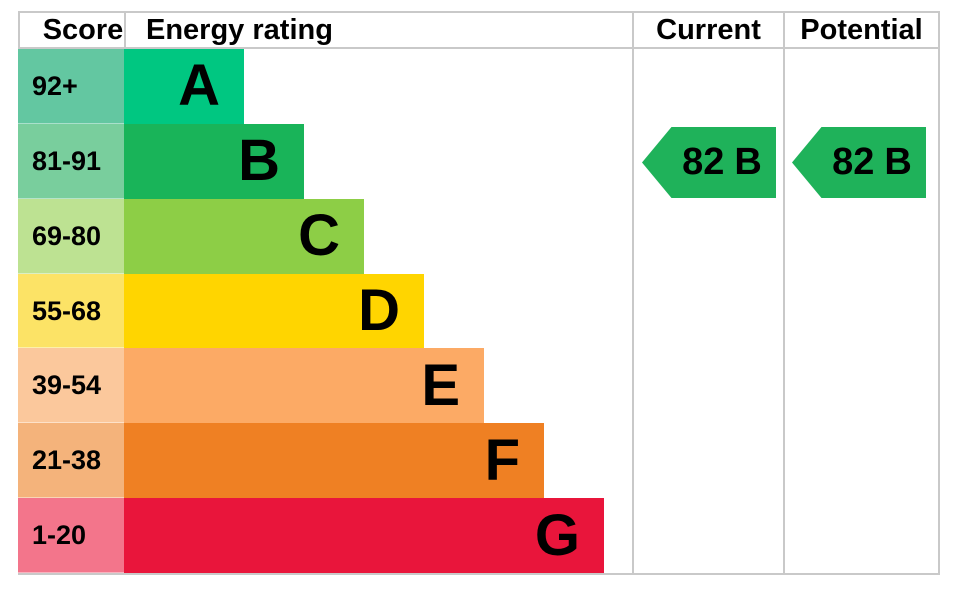 The height and width of the screenshot is (597, 973). I want to click on potential-rating-arrow: 82 B, so click(859, 162).